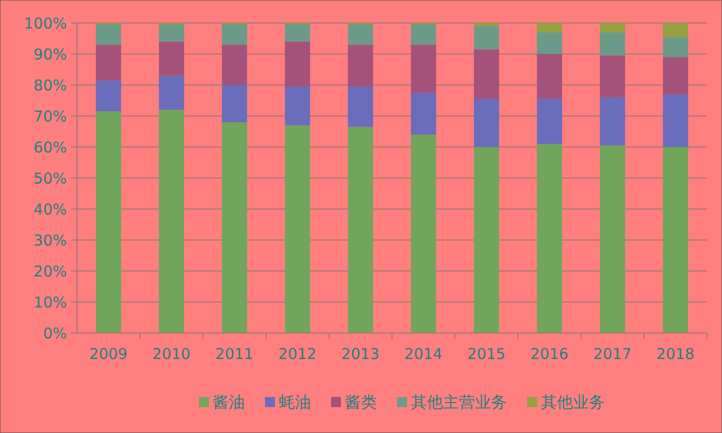 This screenshot has height=433, width=722. Describe the element at coordinates (486, 354) in the screenshot. I see `x-tick-label: 2015` at that location.